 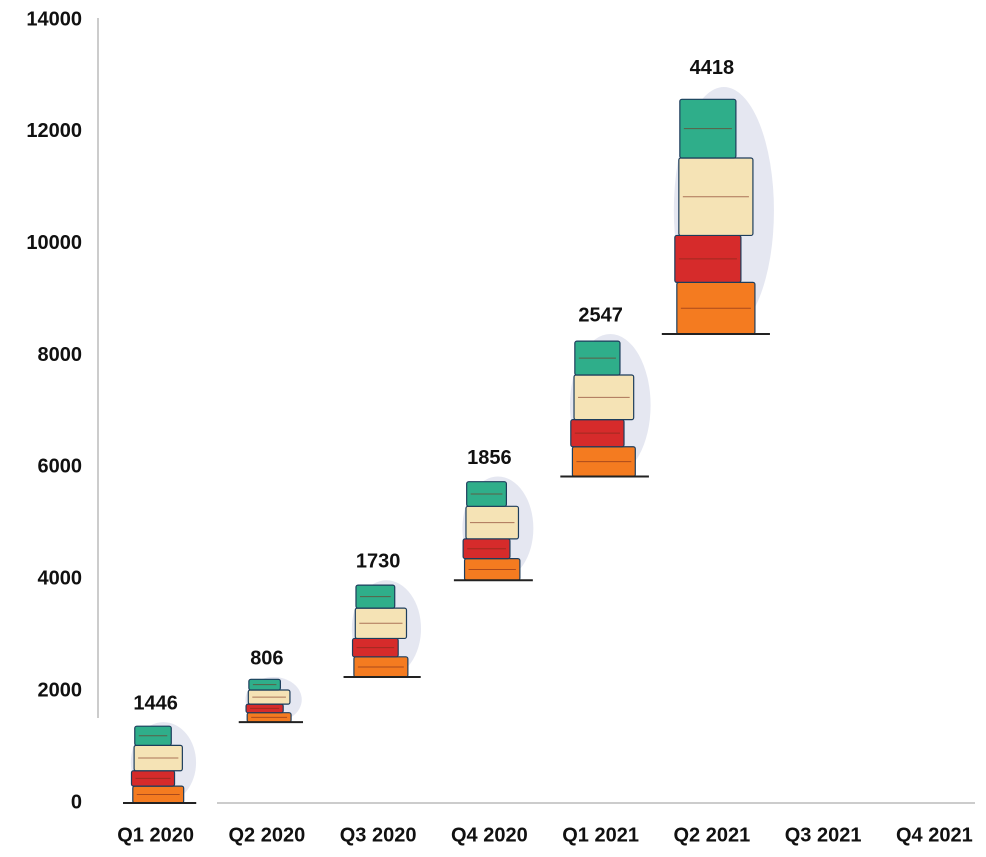 What do you see at coordinates (489, 835) in the screenshot?
I see `x-tick-label: Q4 2020` at bounding box center [489, 835].